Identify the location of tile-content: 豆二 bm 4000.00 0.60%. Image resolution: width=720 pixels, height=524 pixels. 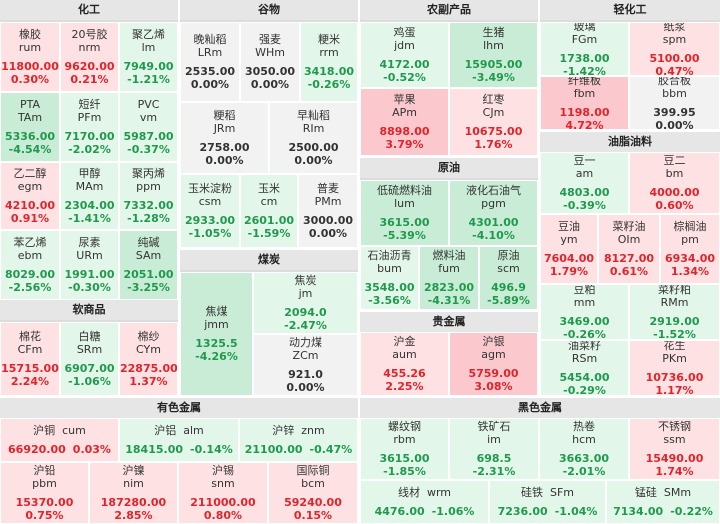
(674, 183).